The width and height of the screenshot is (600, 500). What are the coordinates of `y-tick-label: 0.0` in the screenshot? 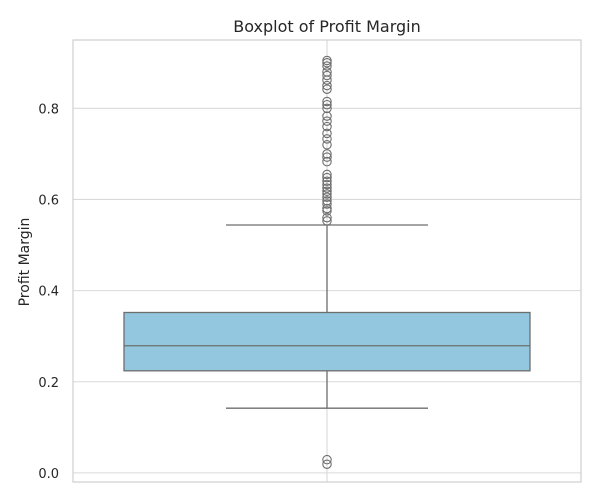 It's located at (48, 474).